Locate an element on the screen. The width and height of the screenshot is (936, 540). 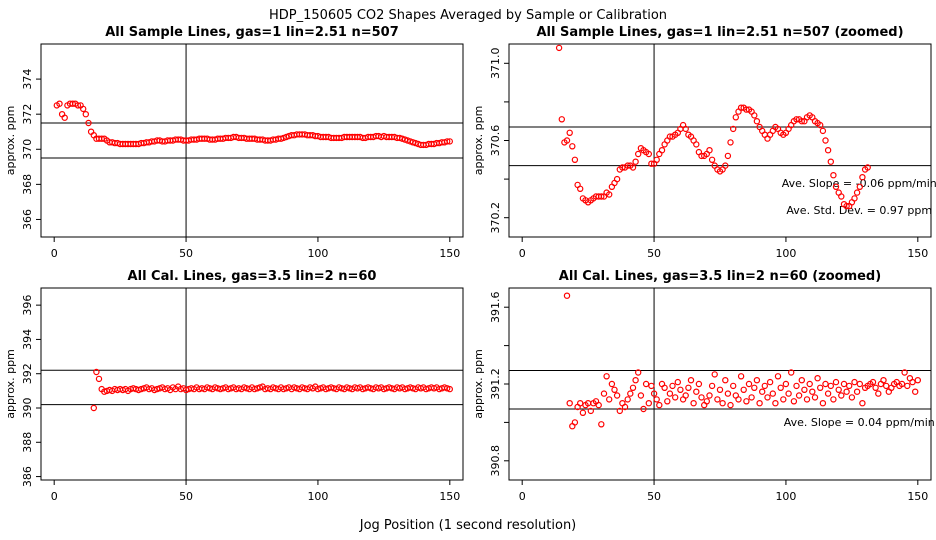
panel-title: All Cal. Lines, gas=3.5 lin=2 n=60 is located at coordinates (252, 276).